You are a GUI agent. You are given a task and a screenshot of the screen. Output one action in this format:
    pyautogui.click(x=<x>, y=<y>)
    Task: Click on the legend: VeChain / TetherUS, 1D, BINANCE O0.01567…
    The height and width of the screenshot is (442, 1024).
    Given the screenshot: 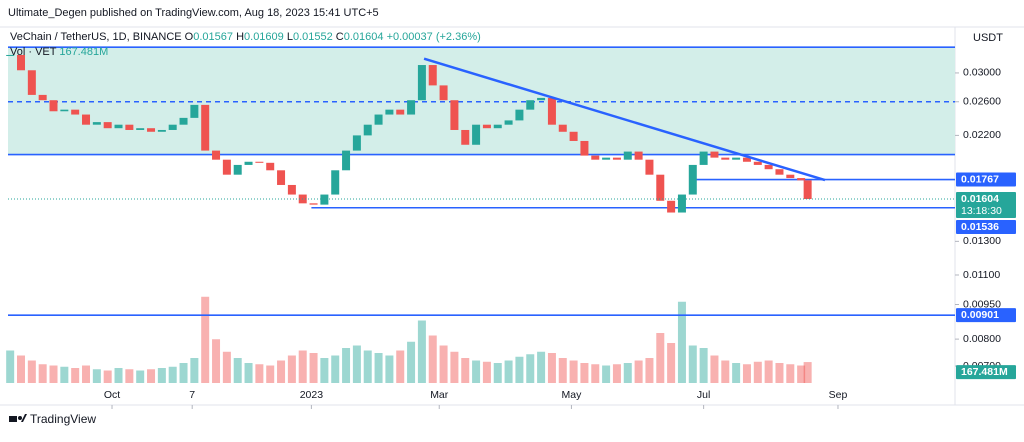 What is the action you would take?
    pyautogui.click(x=245, y=44)
    